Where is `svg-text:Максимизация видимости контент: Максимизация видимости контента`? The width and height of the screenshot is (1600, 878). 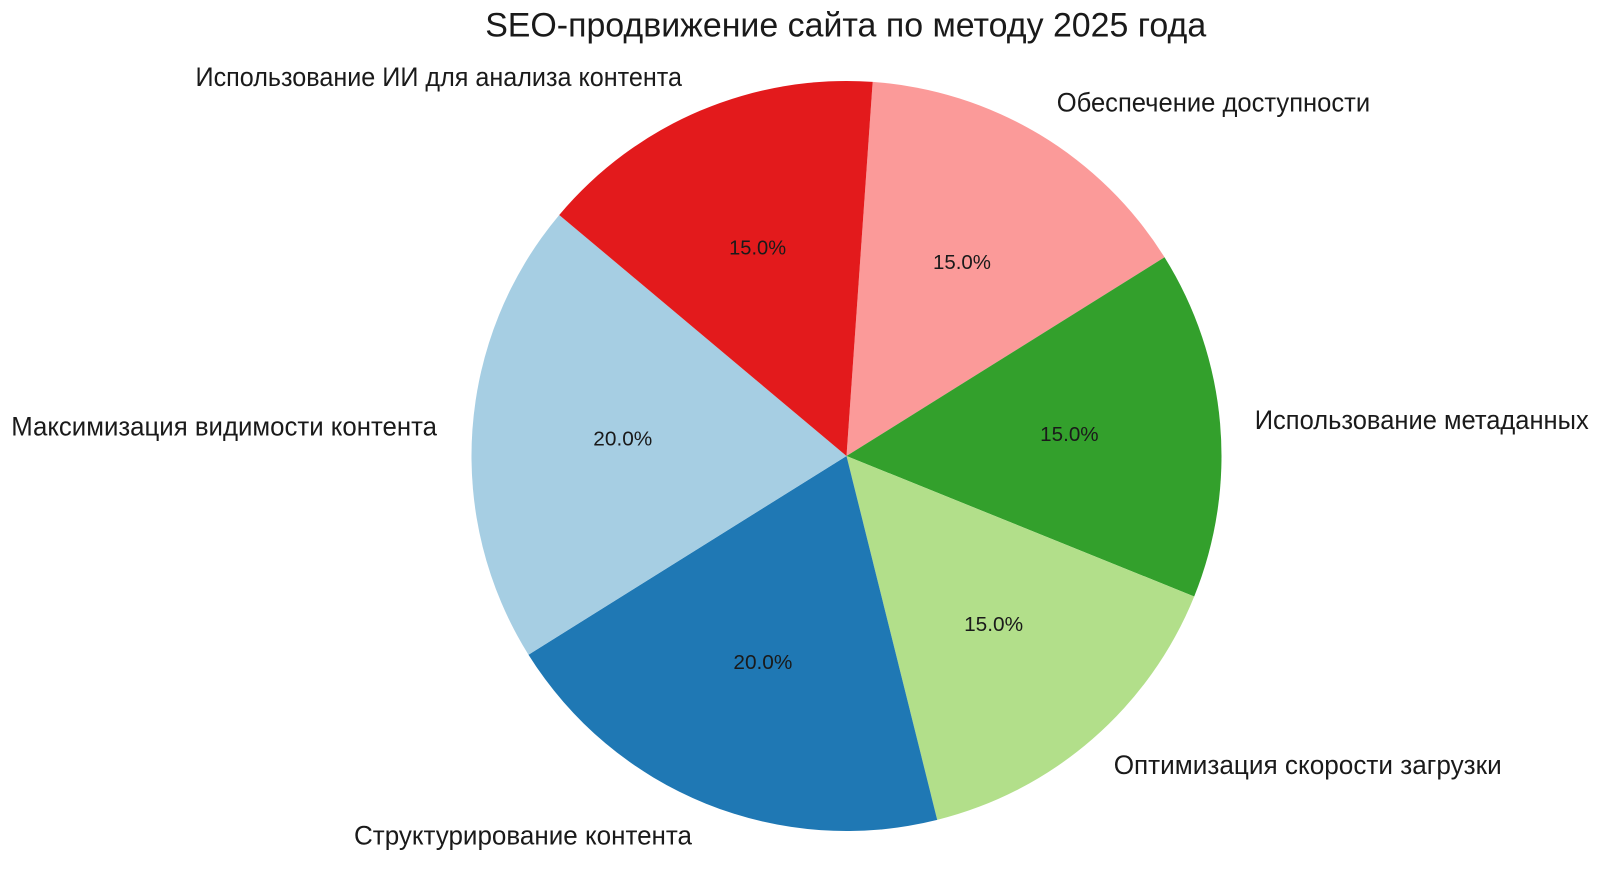 svg-text:Максимизация видимости контент: Максимизация видимости контента is located at coordinates (224, 426).